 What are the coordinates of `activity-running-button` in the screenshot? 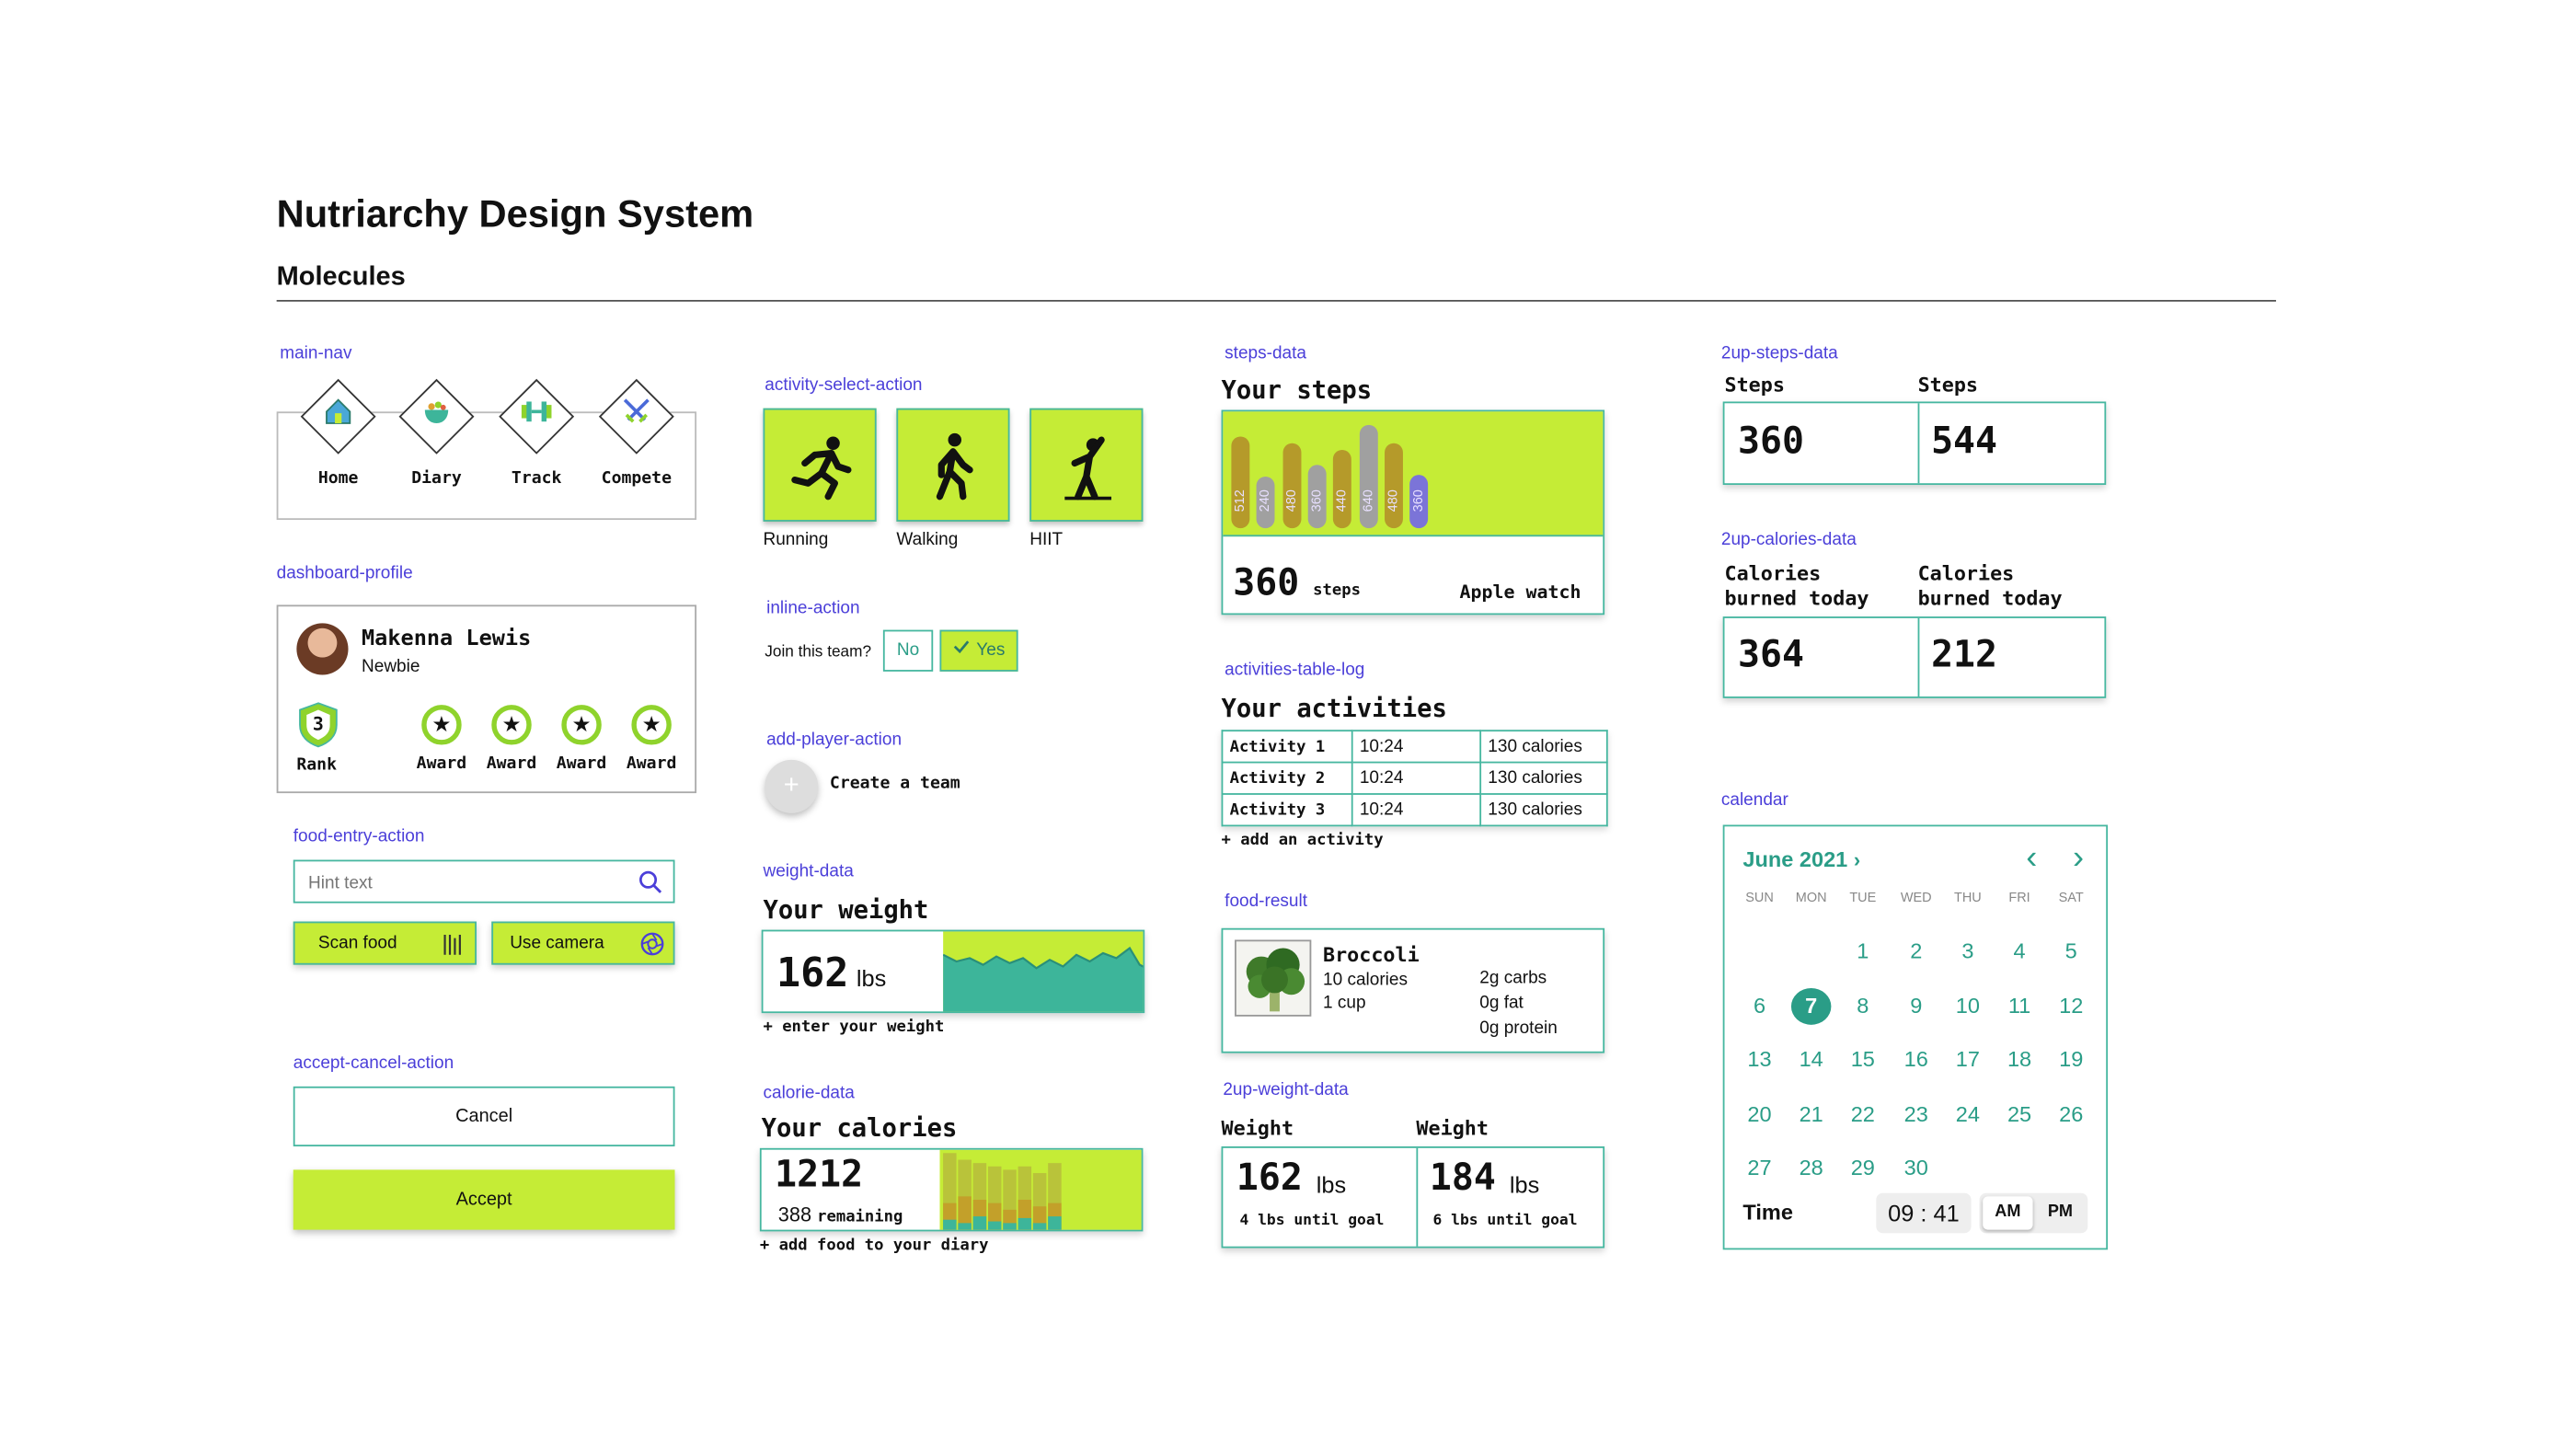 It's located at (820, 465).